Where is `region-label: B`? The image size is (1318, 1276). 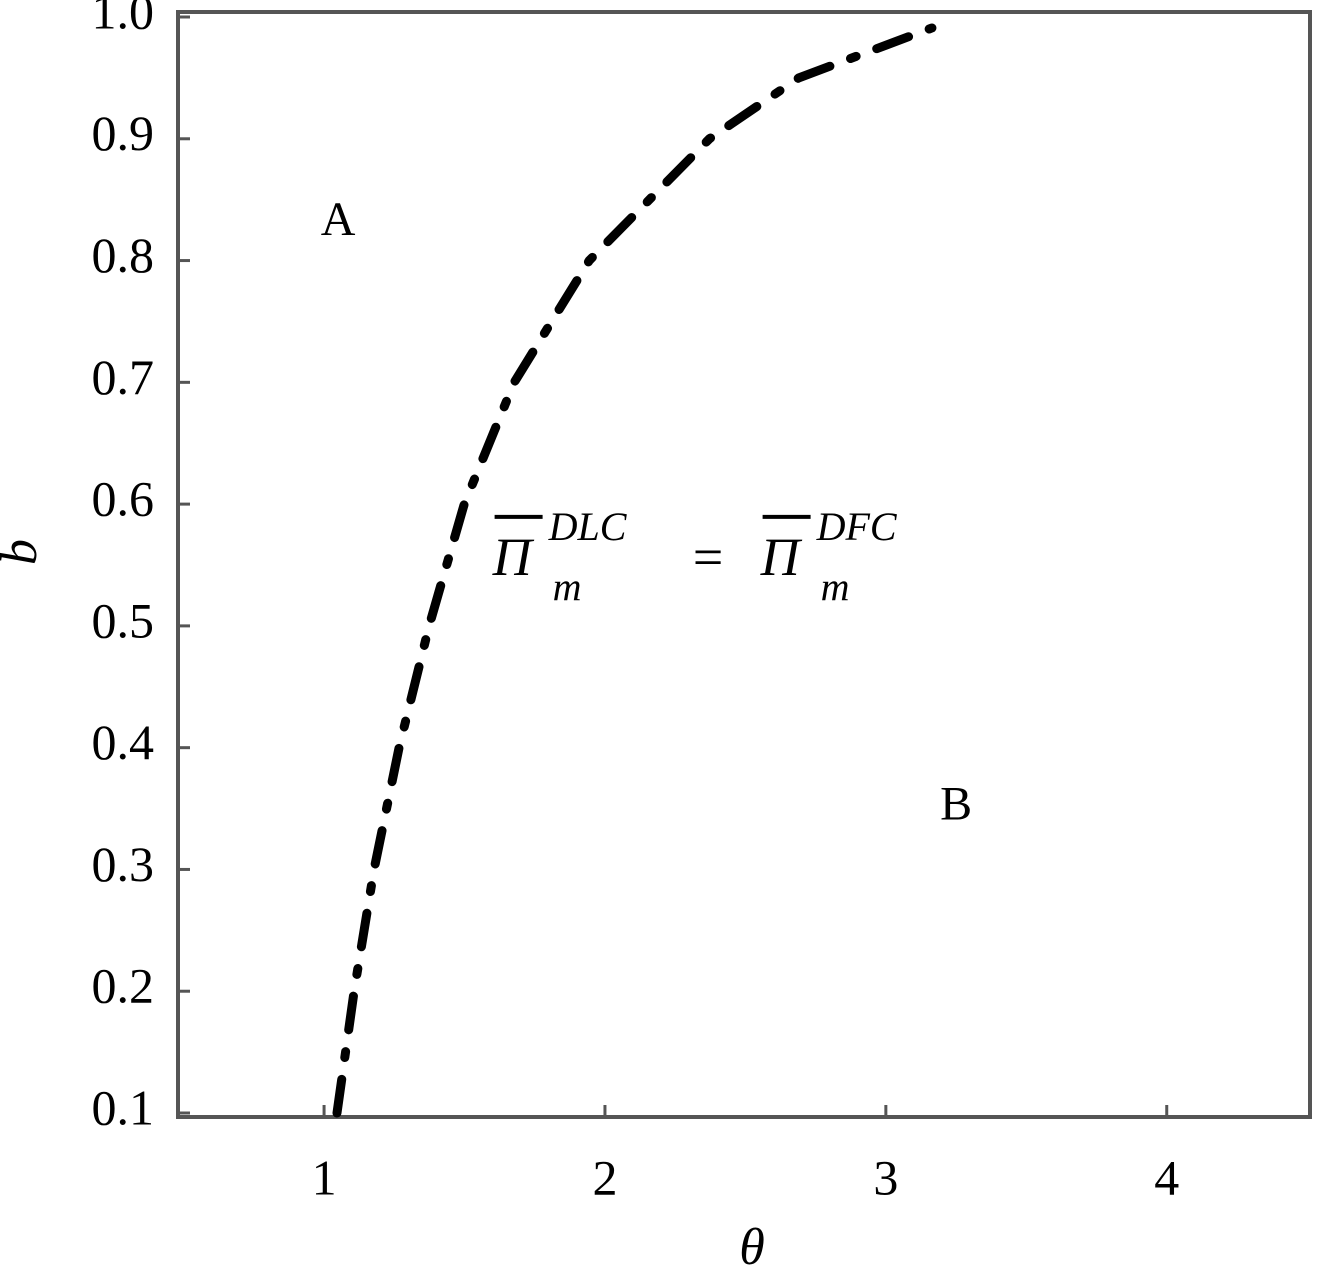
region-label: B is located at coordinates (956, 804).